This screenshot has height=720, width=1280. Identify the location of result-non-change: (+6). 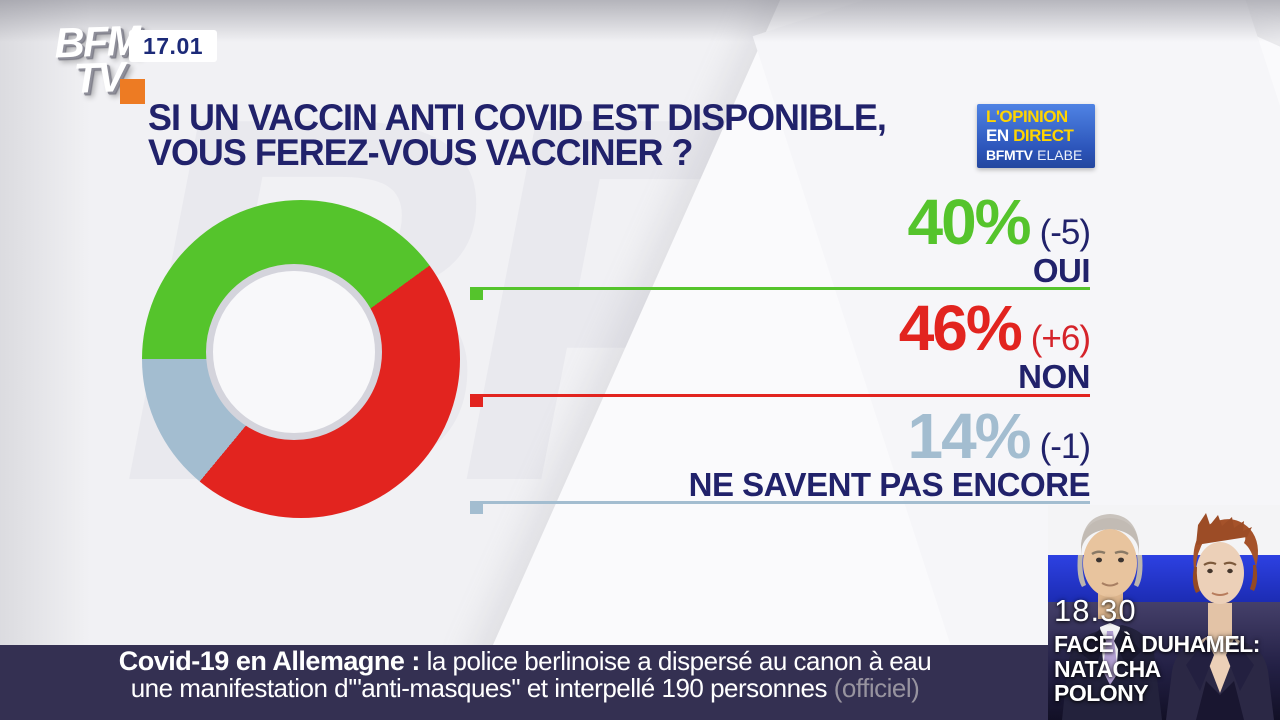
(1060, 338).